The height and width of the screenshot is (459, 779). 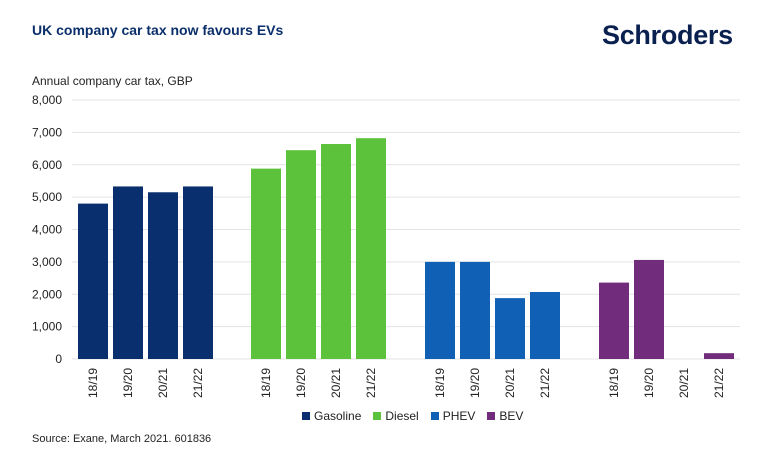 I want to click on legend-item-diesel: Diesel, so click(x=396, y=416).